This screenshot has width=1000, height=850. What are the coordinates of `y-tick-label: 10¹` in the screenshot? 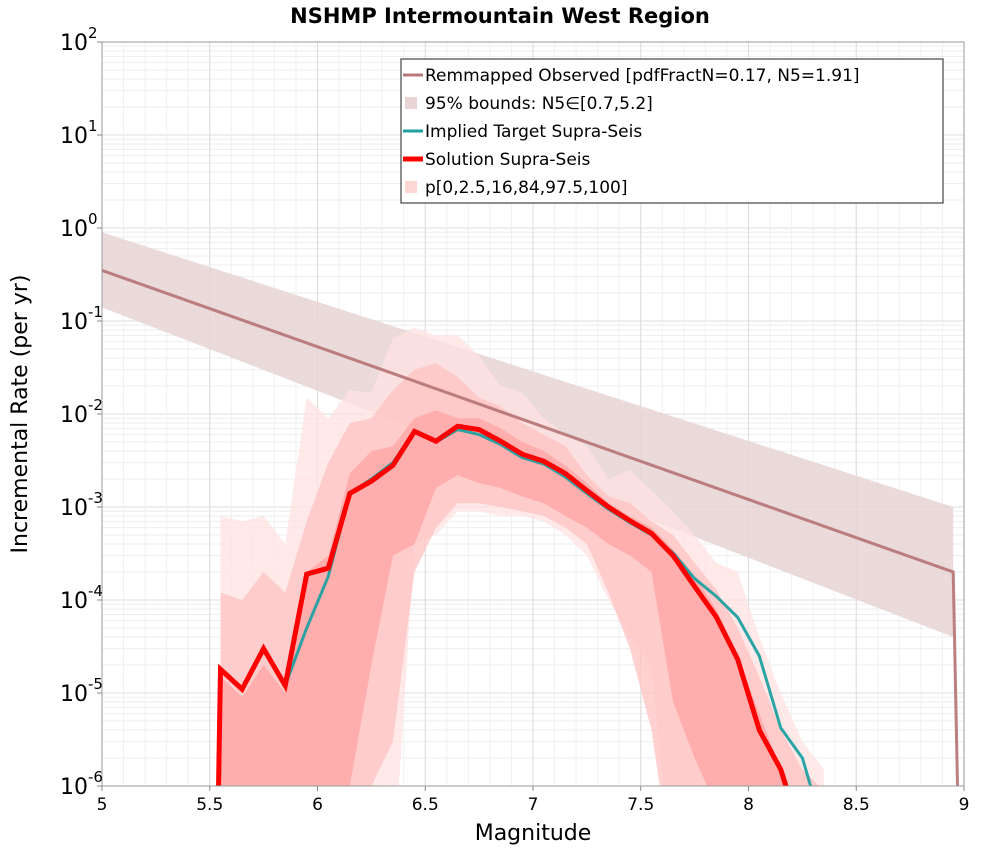 It's located at (79, 133).